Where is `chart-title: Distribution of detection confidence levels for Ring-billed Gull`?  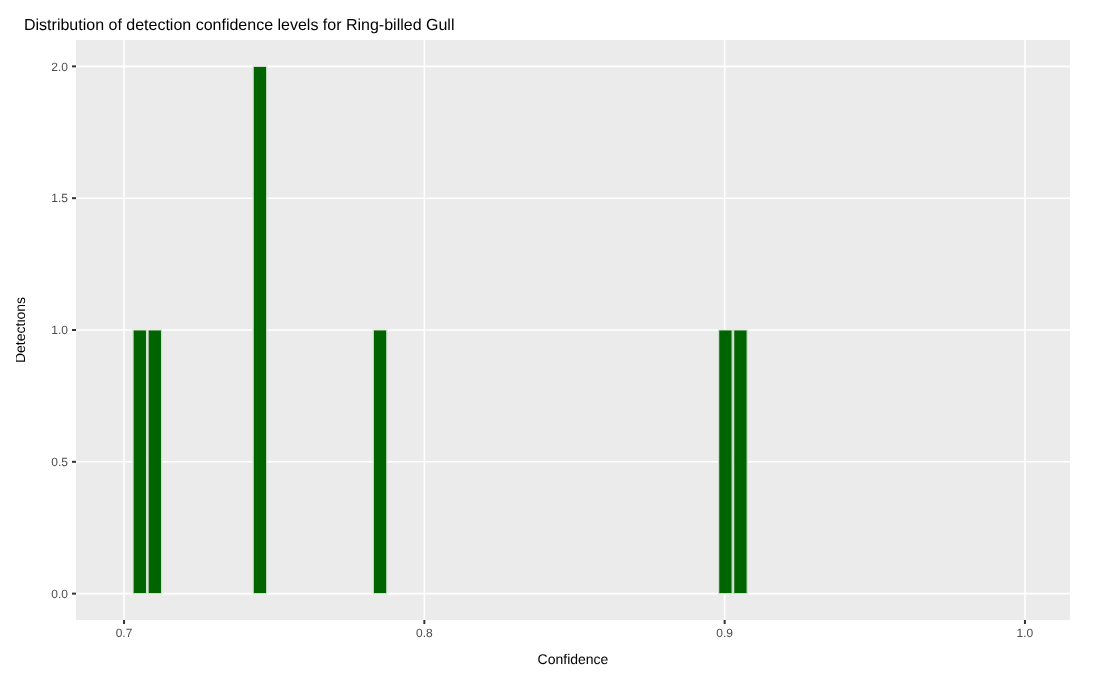 chart-title: Distribution of detection confidence levels for Ring-billed Gull is located at coordinates (239, 26).